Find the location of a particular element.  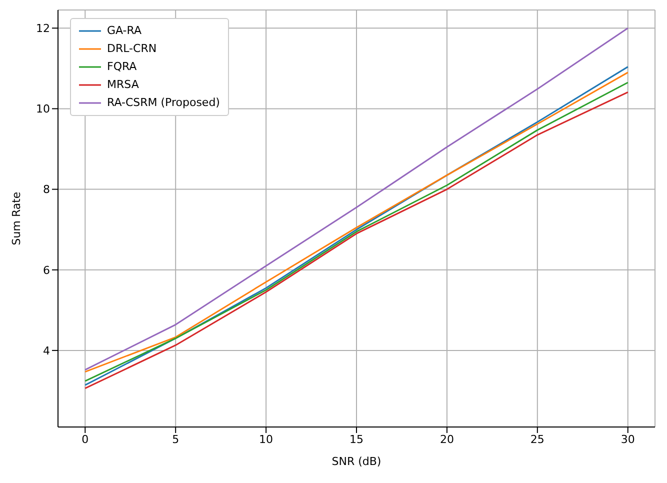

x-tick-label: 15 is located at coordinates (357, 439).